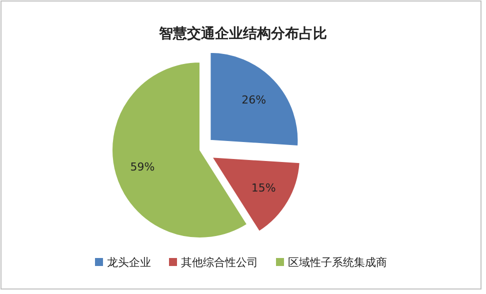  I want to click on data-label: 26%, so click(254, 99).